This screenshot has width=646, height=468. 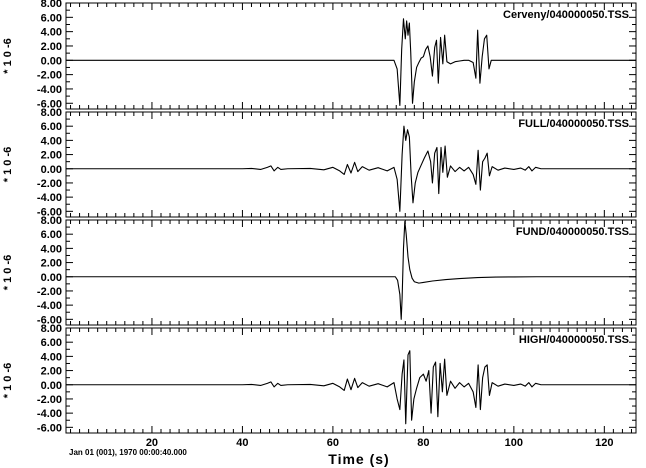 I want to click on date-label: Jan 01 (001), 1970 00:00:40.000, so click(x=128, y=452).